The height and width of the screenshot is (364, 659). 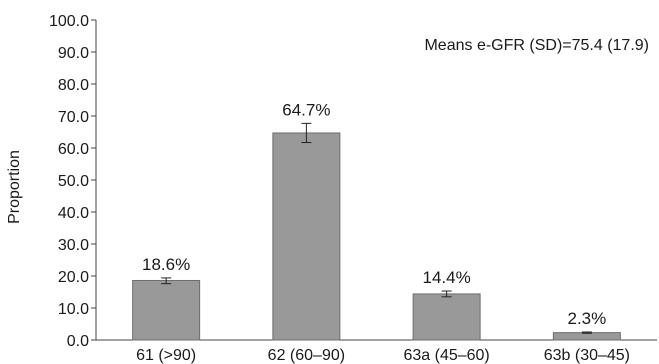 What do you see at coordinates (166, 264) in the screenshot?
I see `data-label: 18.6%` at bounding box center [166, 264].